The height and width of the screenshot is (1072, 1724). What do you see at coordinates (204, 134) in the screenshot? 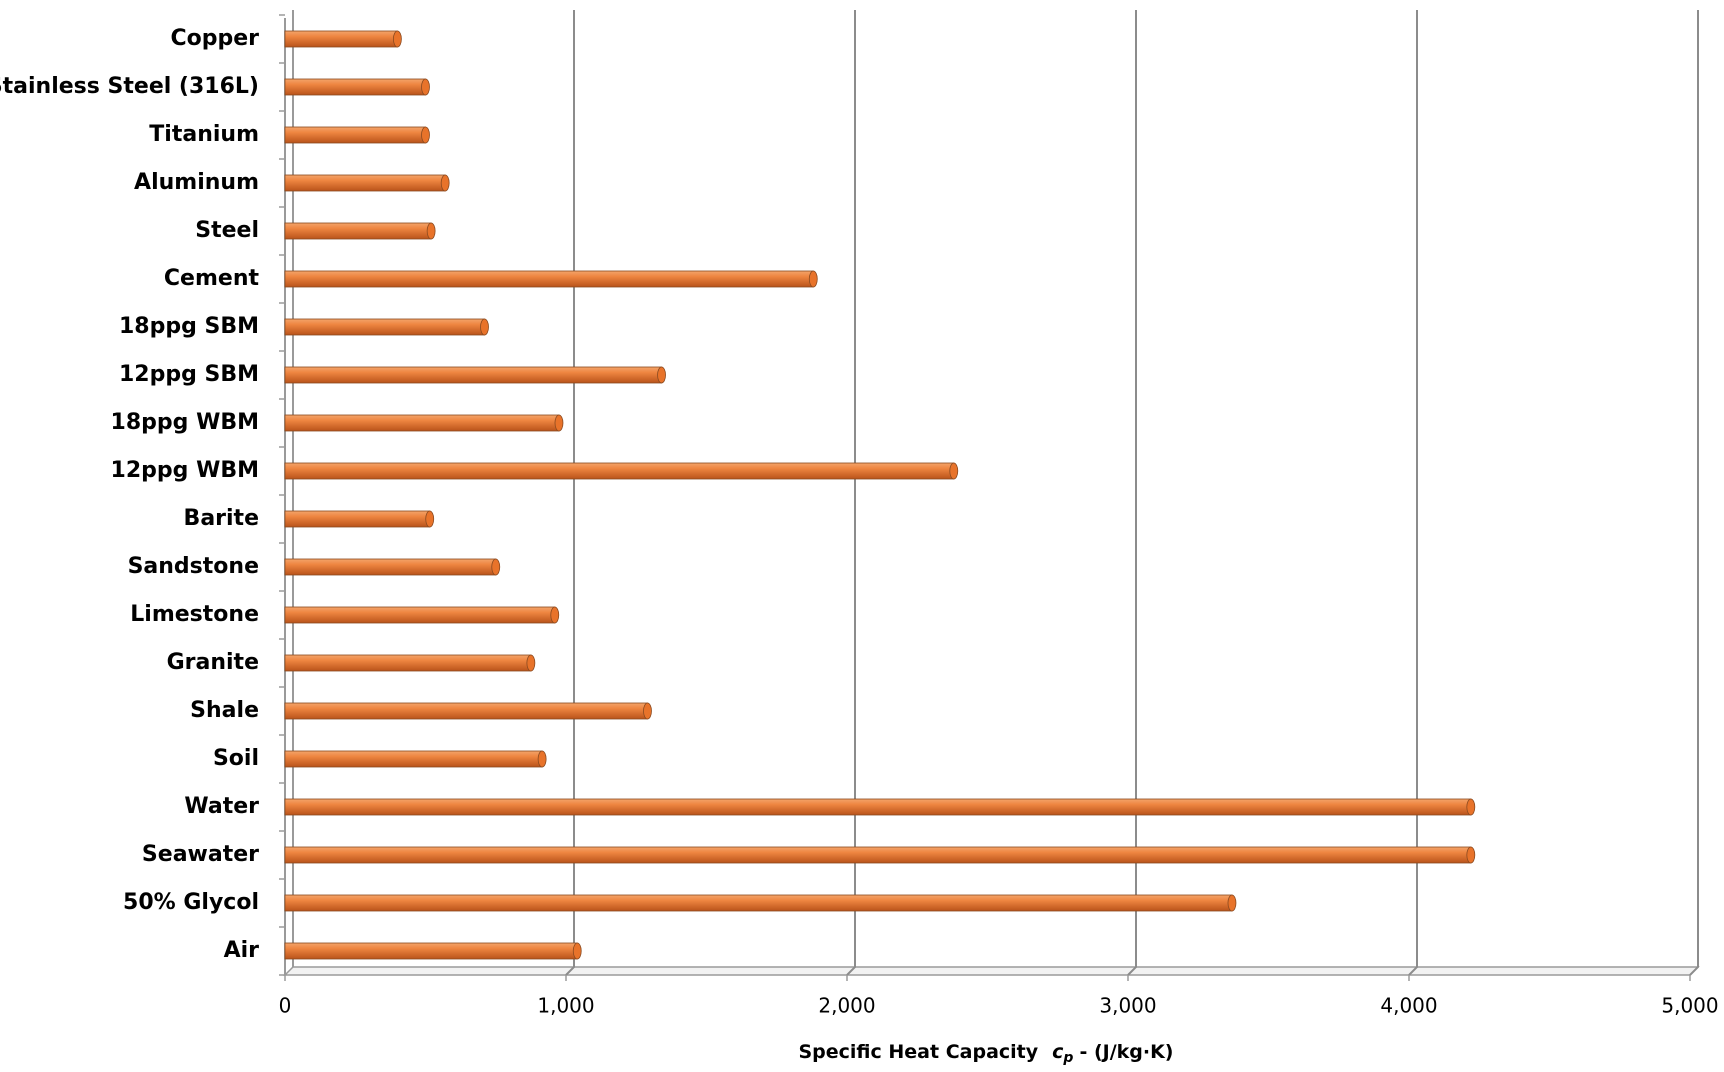
I see `y-tick-label: Titanium` at bounding box center [204, 134].